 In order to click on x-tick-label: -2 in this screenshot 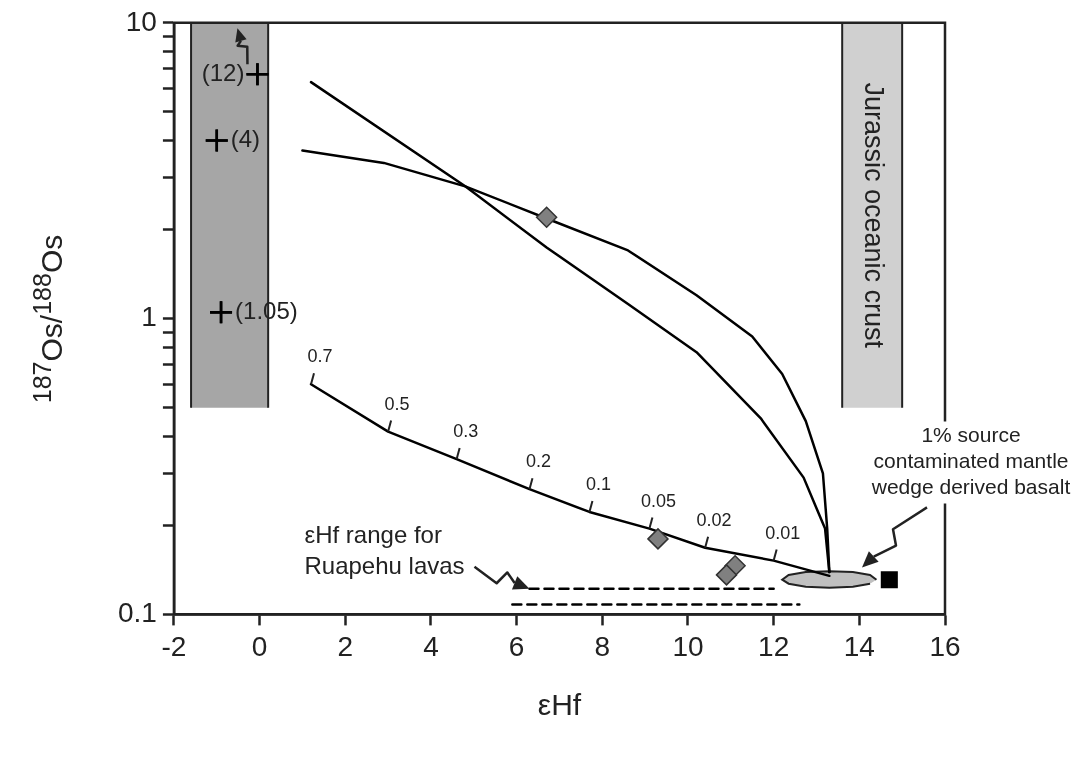, I will do `click(174, 646)`.